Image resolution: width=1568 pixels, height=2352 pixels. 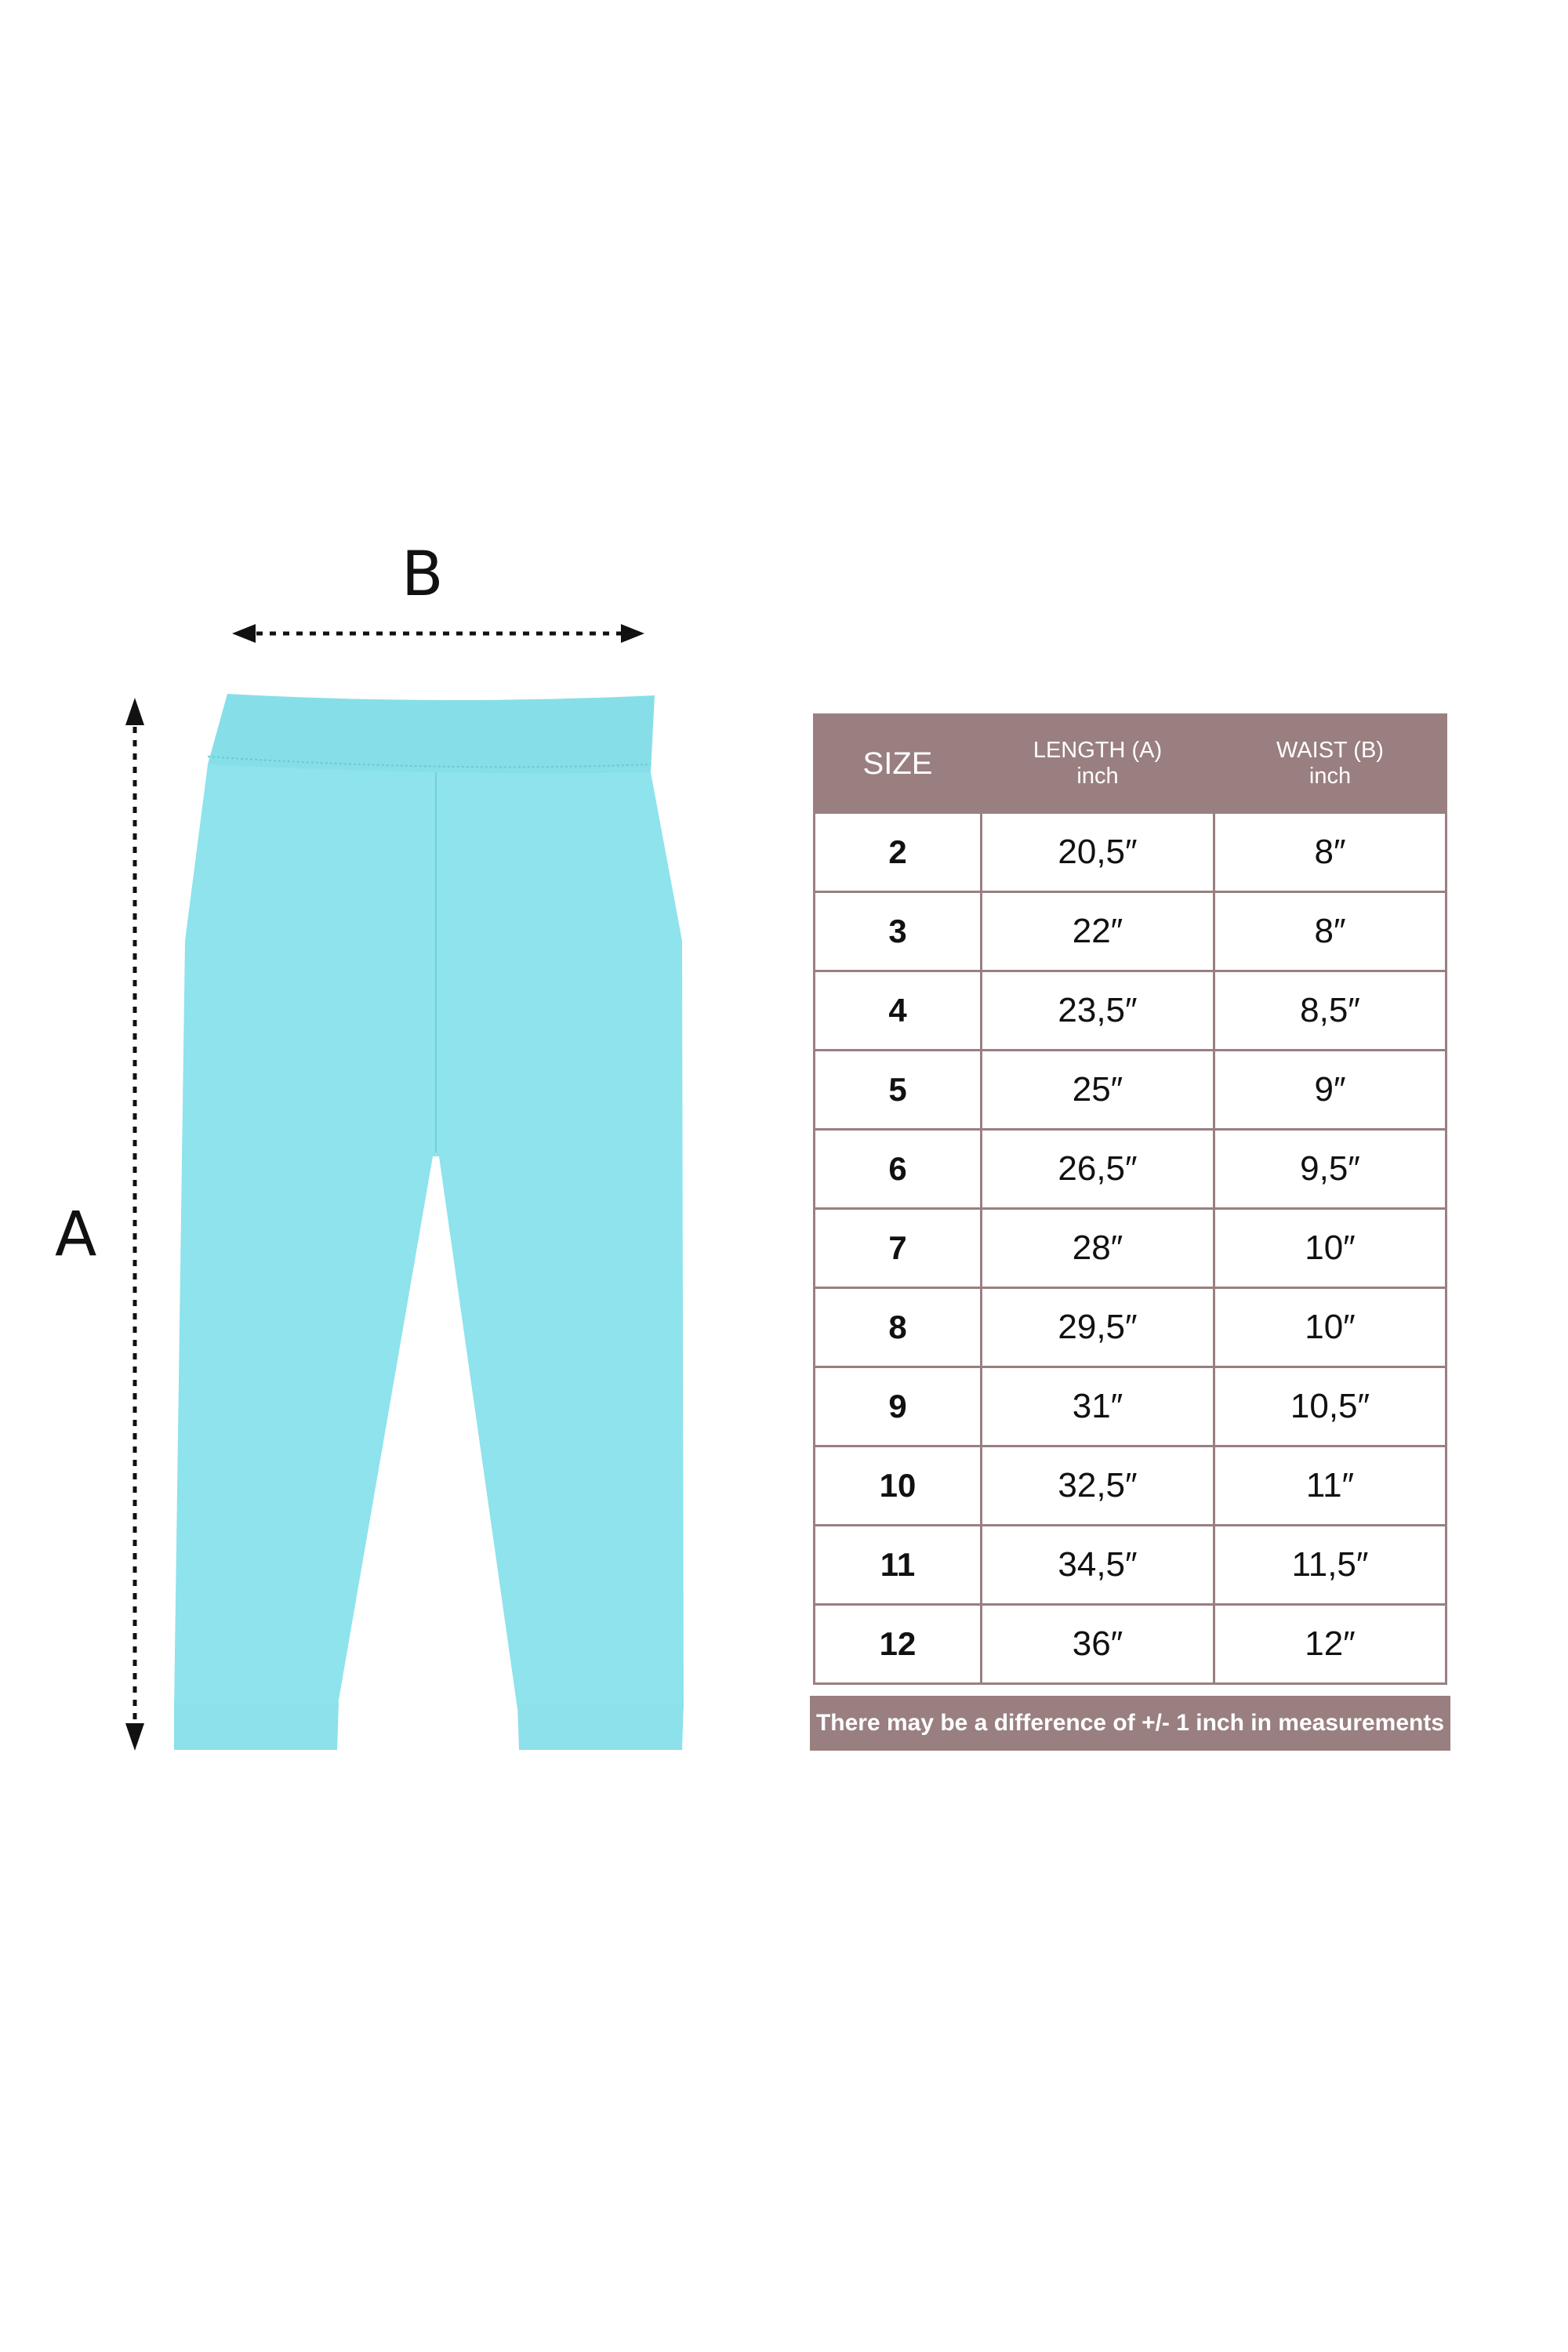 What do you see at coordinates (1097, 1169) in the screenshot?
I see `length-cell: 26,5″` at bounding box center [1097, 1169].